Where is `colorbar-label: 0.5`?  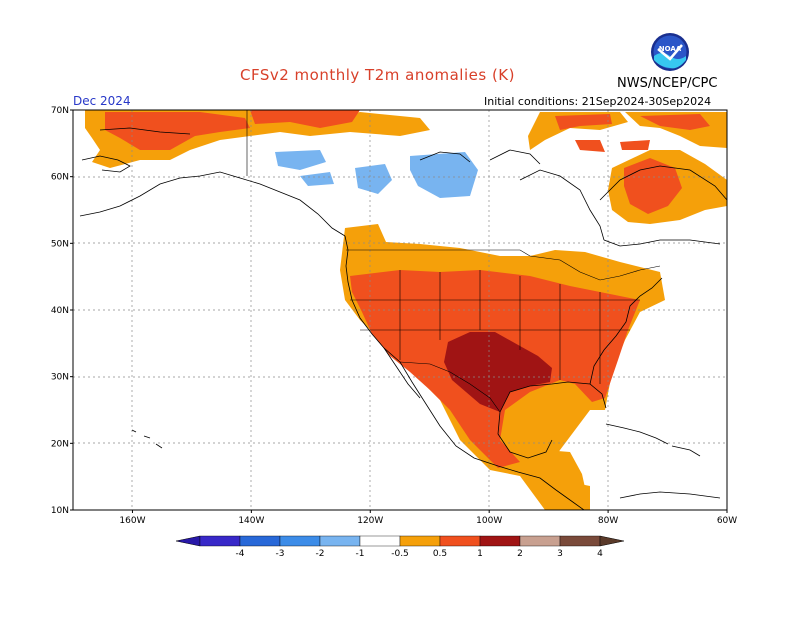
colorbar-label: 0.5 is located at coordinates (440, 554).